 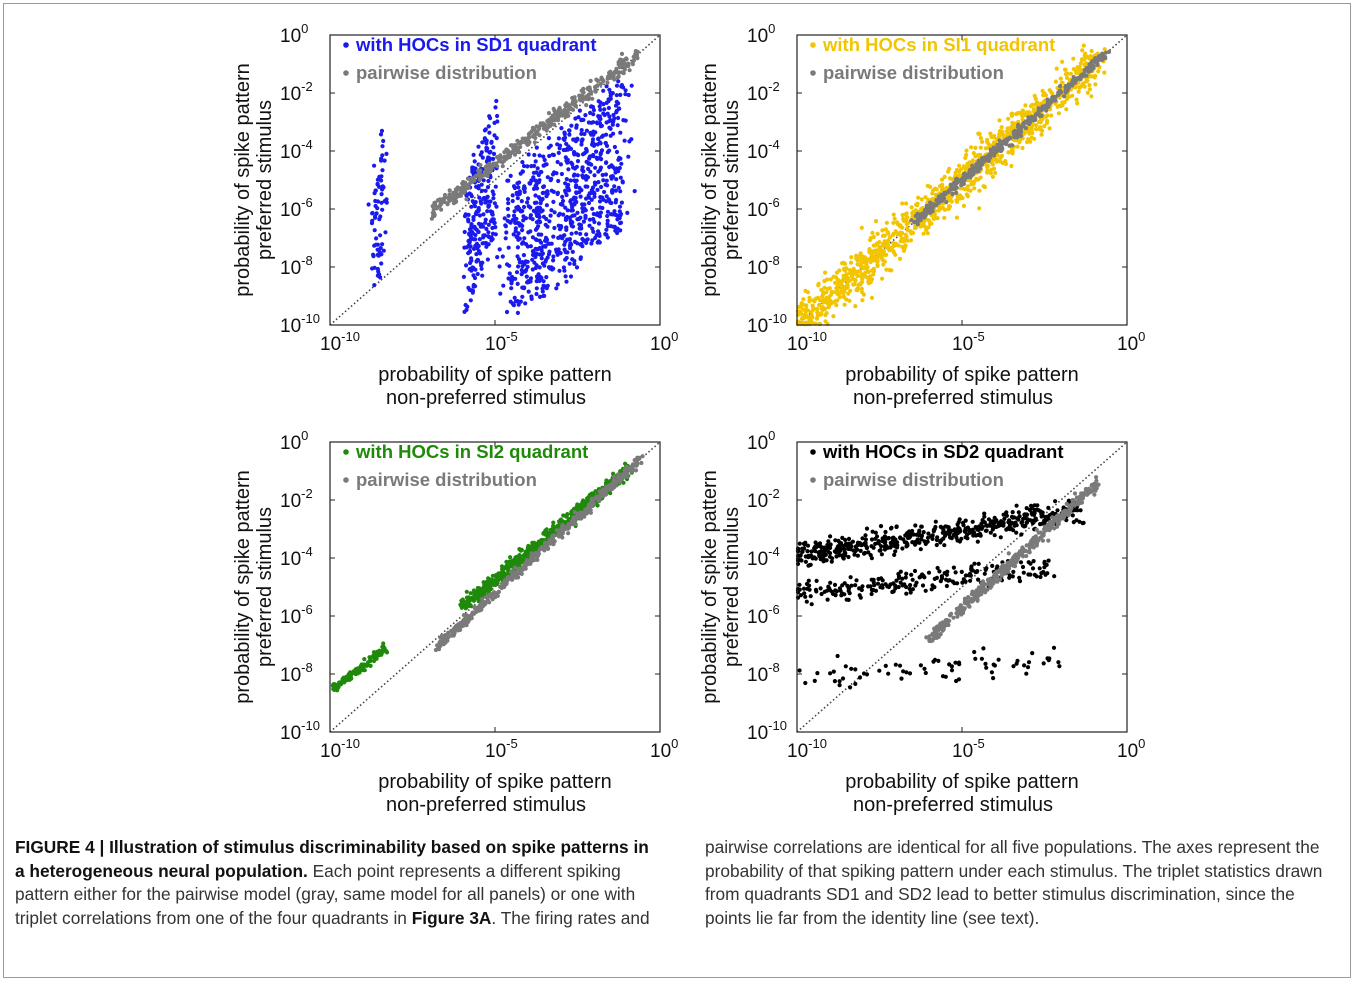 I want to click on y-axis-label-line1: probability of spike pattern, so click(x=710, y=179).